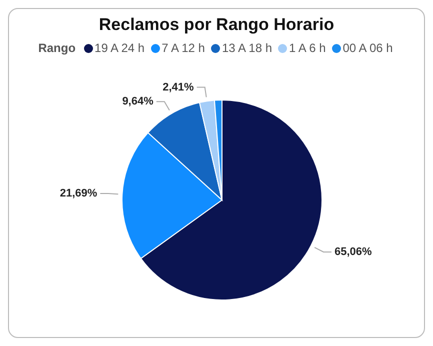 The image size is (433, 346). What do you see at coordinates (246, 48) in the screenshot?
I see `legend-label: 13 A 18 h` at bounding box center [246, 48].